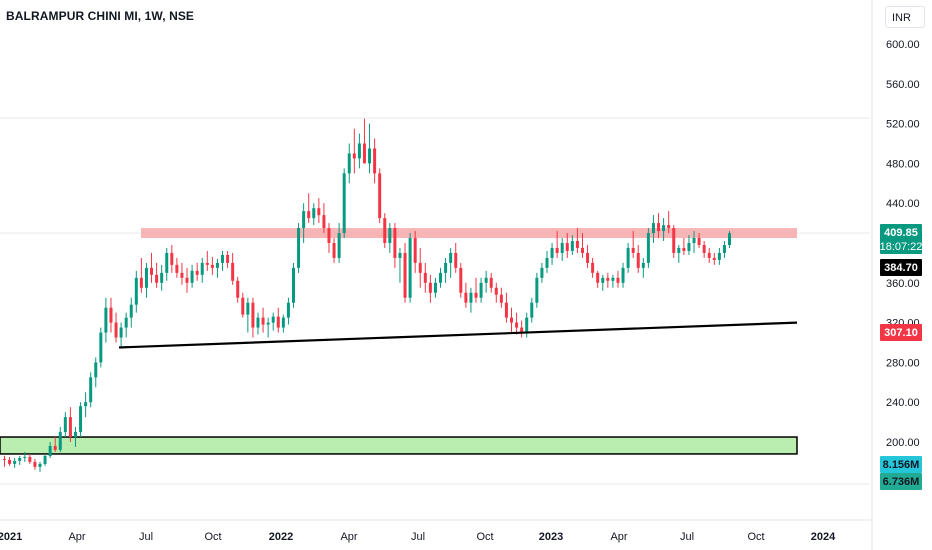 The height and width of the screenshot is (550, 932). Describe the element at coordinates (903, 284) in the screenshot. I see `y-tick-label: 360.00` at that location.